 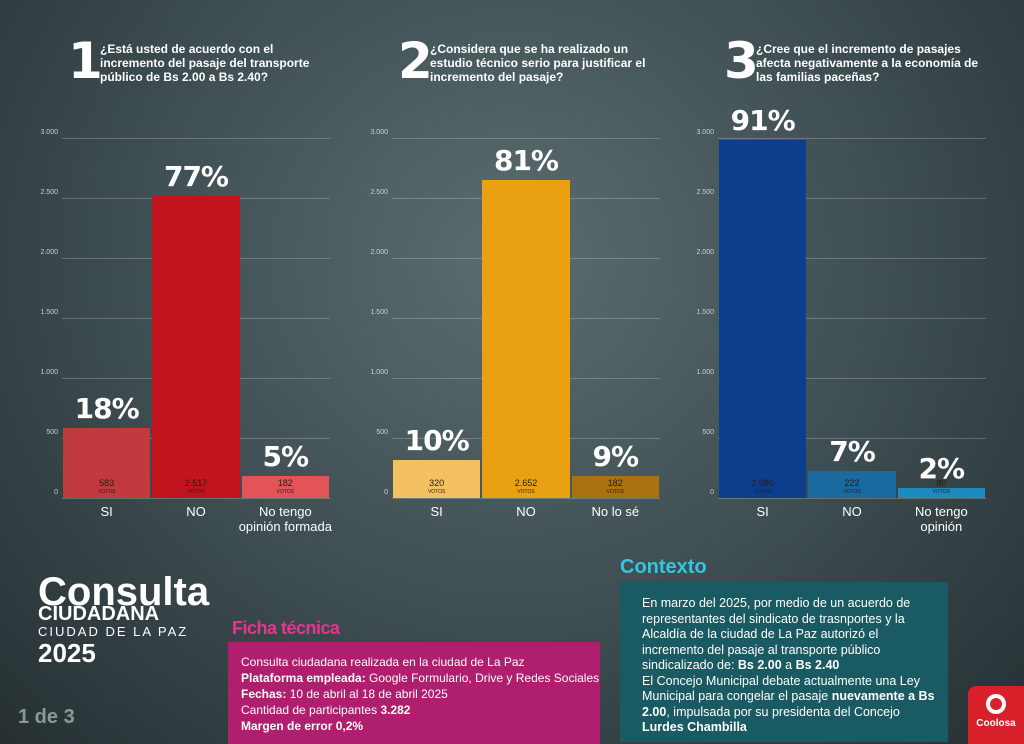 I want to click on y-tick-label: 1.500, so click(x=705, y=312).